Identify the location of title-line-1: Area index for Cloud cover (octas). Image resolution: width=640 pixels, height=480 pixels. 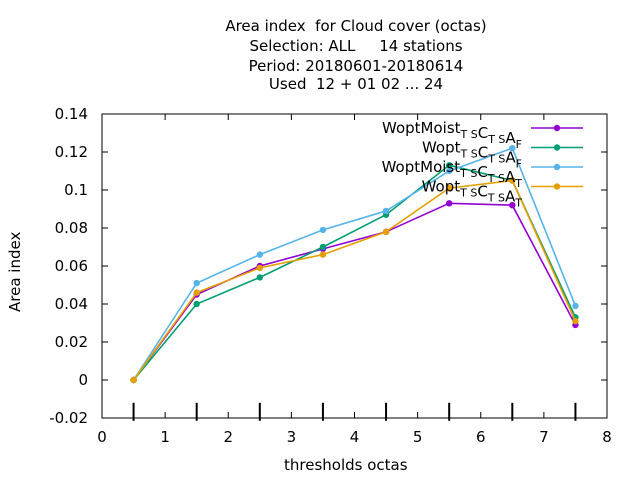
(356, 26).